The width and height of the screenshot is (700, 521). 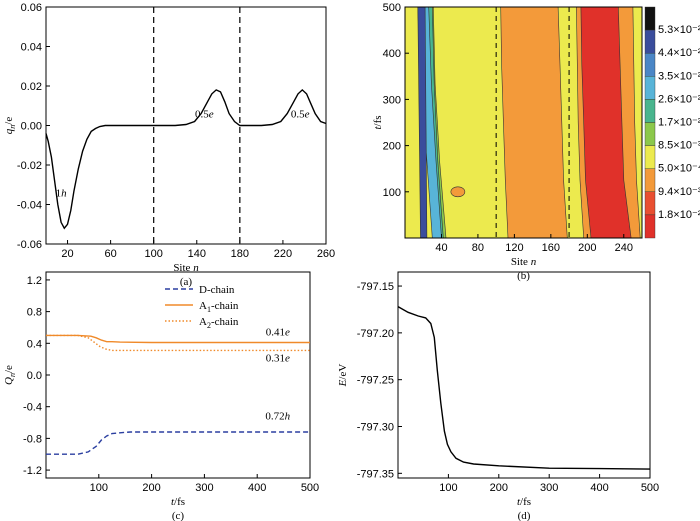 I want to click on heatmap-region, so click(x=534, y=122).